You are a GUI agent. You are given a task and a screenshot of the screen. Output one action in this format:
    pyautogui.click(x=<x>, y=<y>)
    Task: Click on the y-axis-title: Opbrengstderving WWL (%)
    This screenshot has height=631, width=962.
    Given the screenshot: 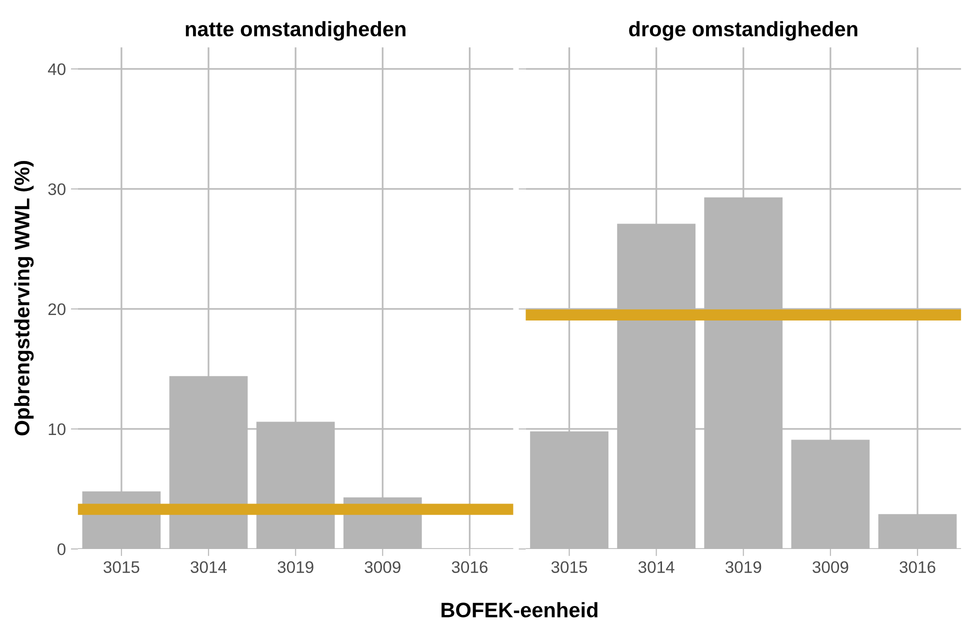 What is the action you would take?
    pyautogui.click(x=24, y=298)
    